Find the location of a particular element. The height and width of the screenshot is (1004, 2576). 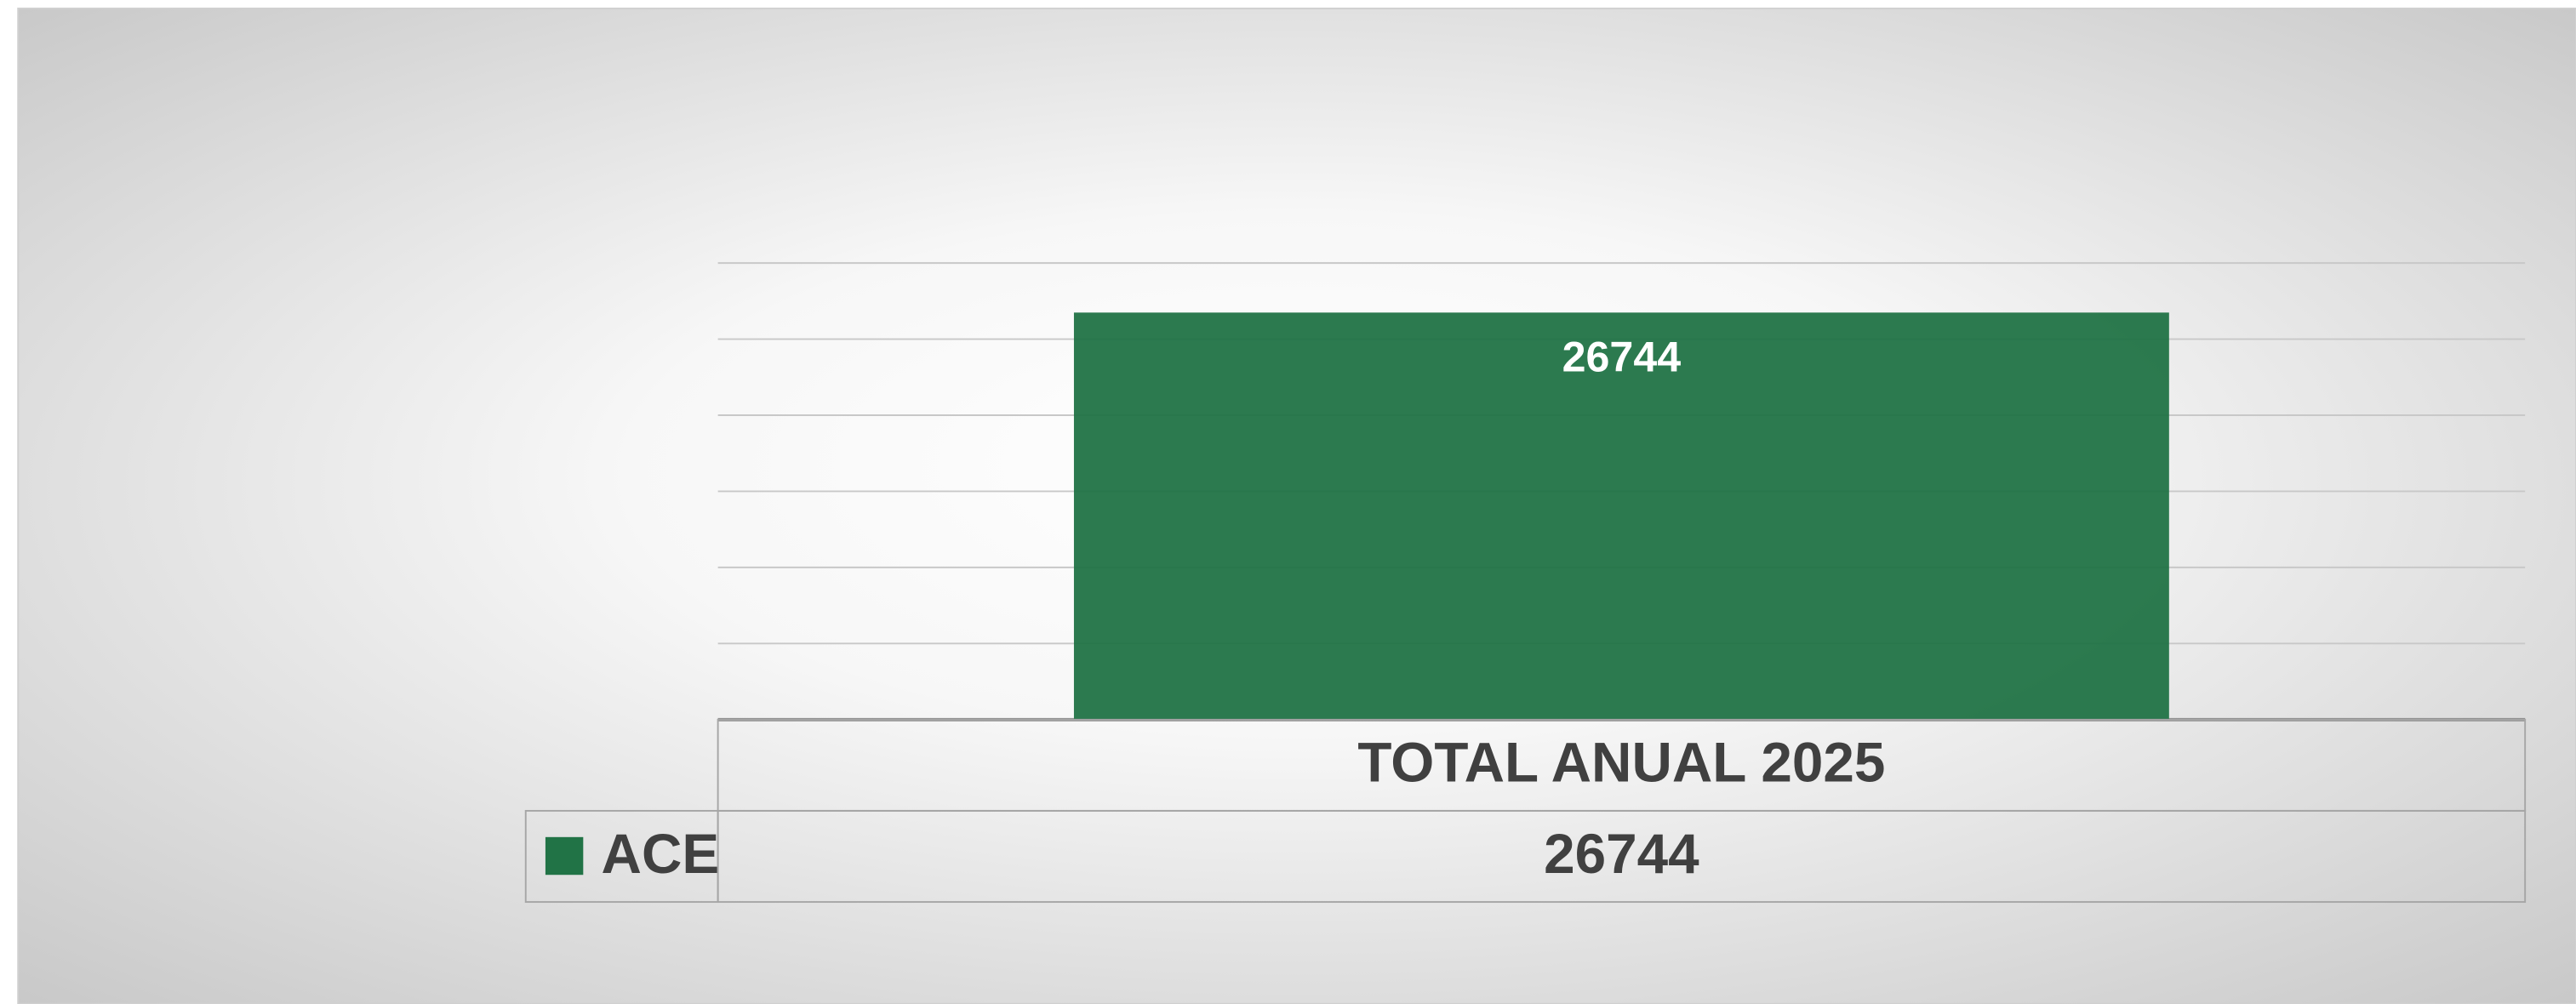

legend-label: ACE is located at coordinates (661, 854).